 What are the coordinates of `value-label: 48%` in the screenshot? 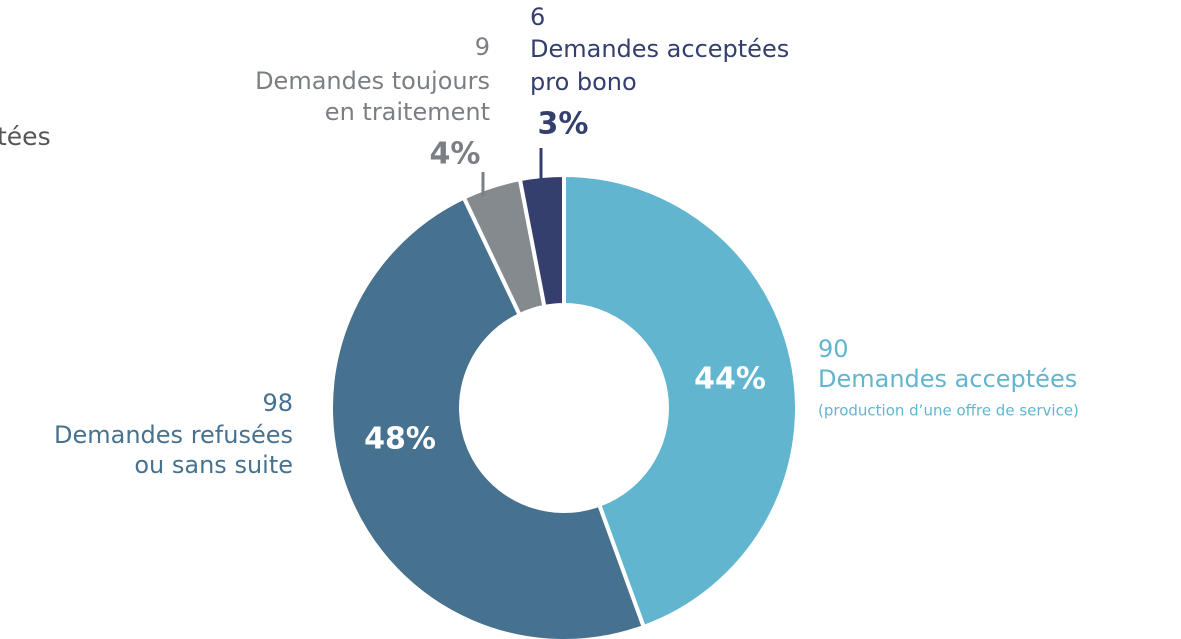 It's located at (400, 439).